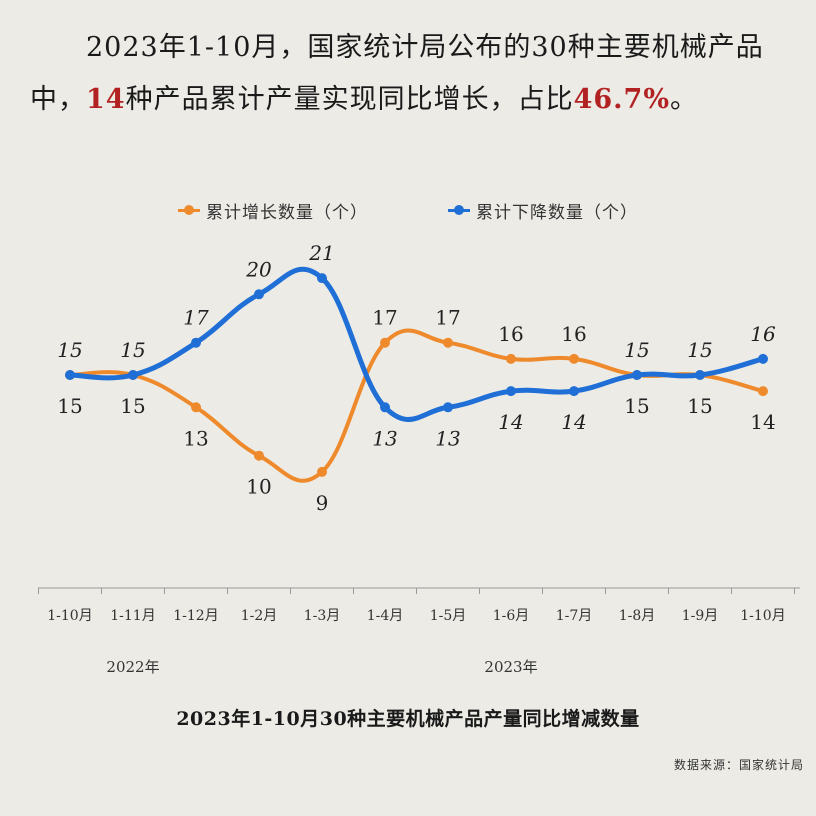 Image resolution: width=816 pixels, height=816 pixels. What do you see at coordinates (408, 719) in the screenshot?
I see `chart-title: 2023年1-10月30种主要机械产品产量同比增减数量` at bounding box center [408, 719].